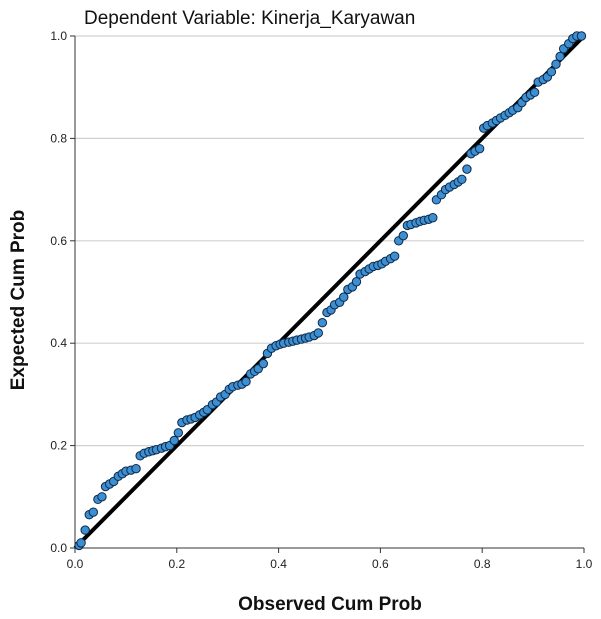  Describe the element at coordinates (58, 446) in the screenshot. I see `y-tick-label: 0.2` at that location.